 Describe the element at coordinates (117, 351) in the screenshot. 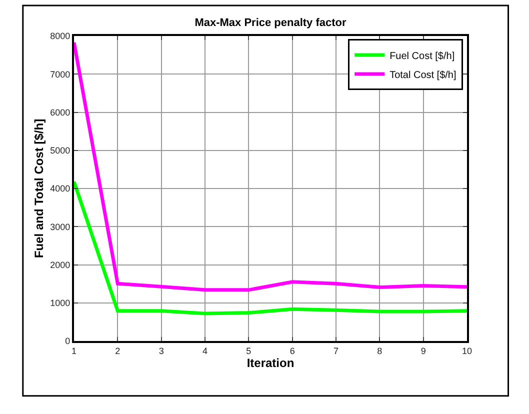

I see `x-tick-label: 2` at that location.